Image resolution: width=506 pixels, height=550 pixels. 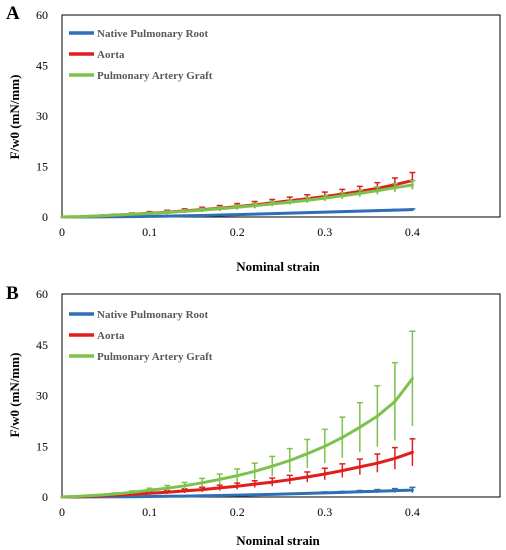 What do you see at coordinates (237, 493) in the screenshot?
I see `panel-b-native-pulmonary-root-line` at bounding box center [237, 493].